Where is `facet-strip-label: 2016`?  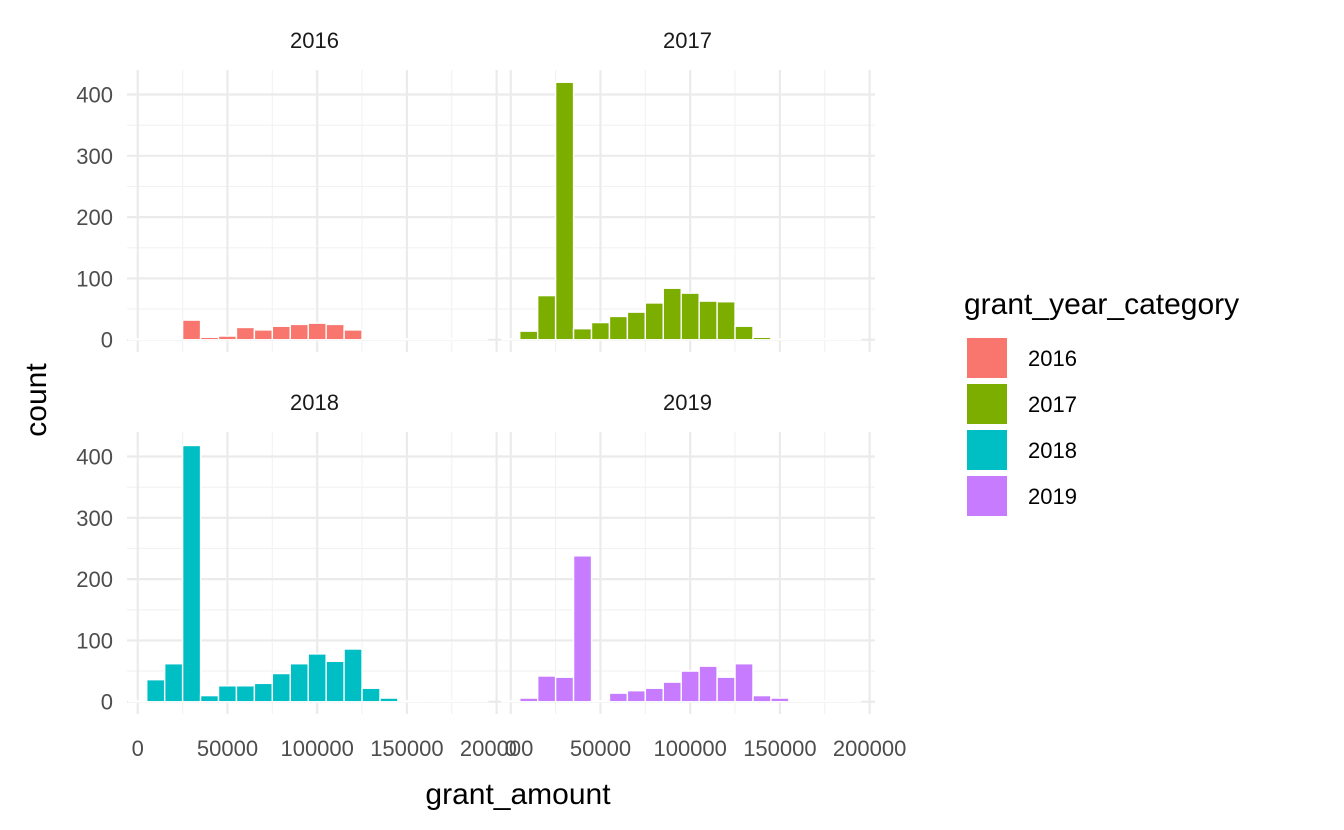
facet-strip-label: 2016 is located at coordinates (314, 40).